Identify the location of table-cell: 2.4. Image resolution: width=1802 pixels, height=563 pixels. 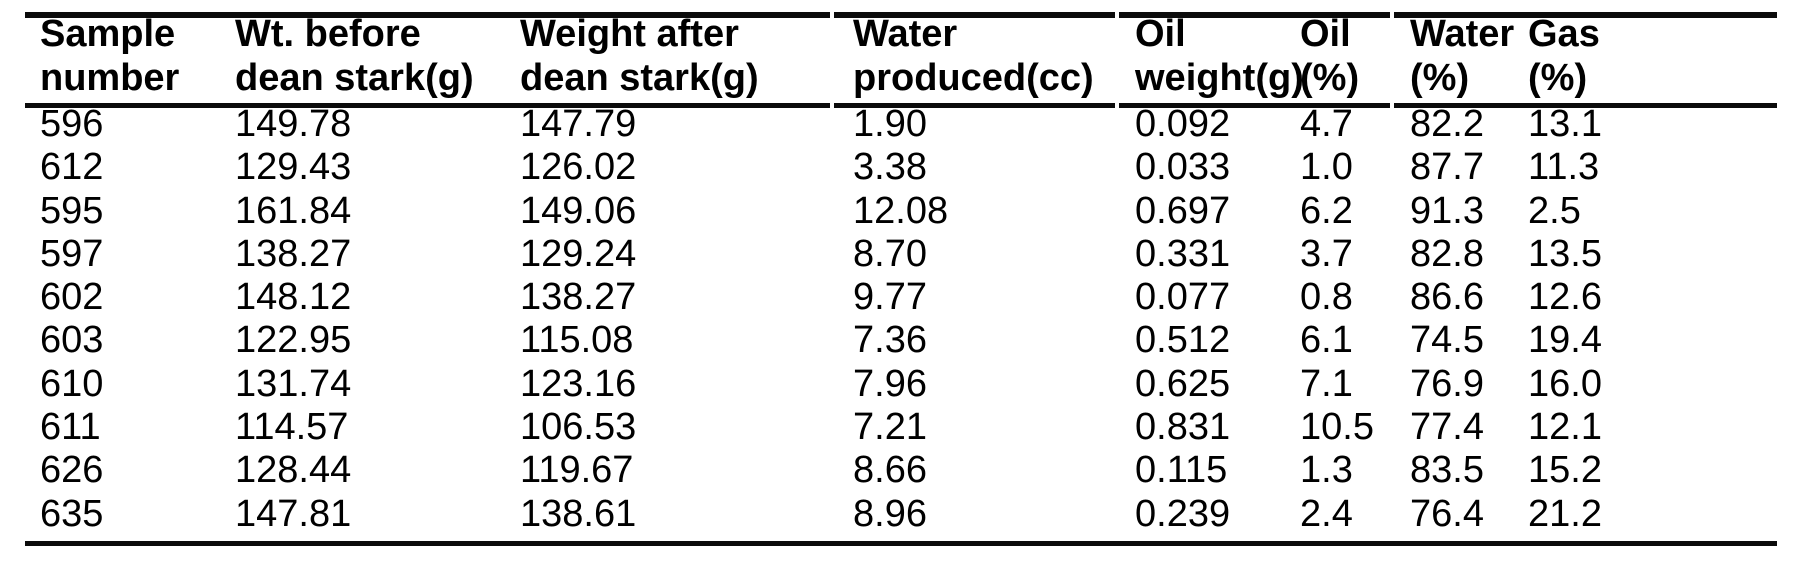
(1326, 513).